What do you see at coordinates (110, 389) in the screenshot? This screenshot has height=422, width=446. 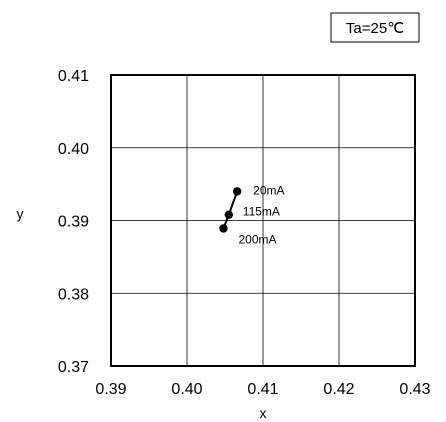 I see `x-tick-label: 0.39` at bounding box center [110, 389].